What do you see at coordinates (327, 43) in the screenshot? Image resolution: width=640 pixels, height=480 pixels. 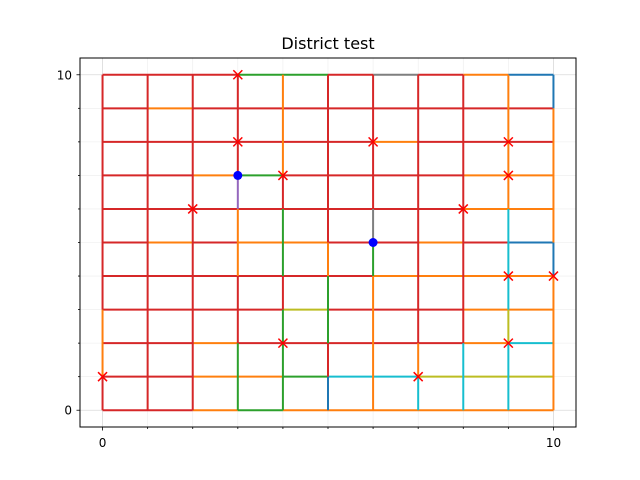 I see `chart-title: District test` at bounding box center [327, 43].